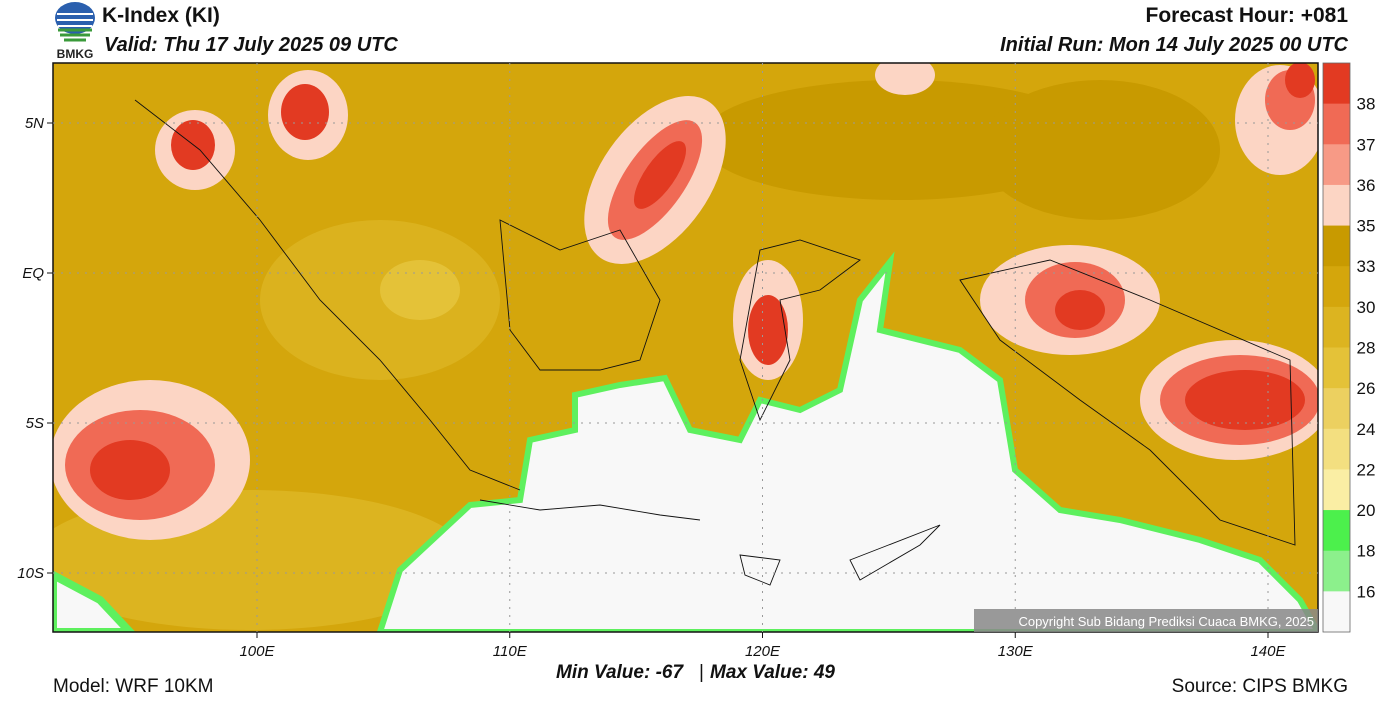 This screenshot has width=1400, height=709. I want to click on lon-label: 100E, so click(257, 651).